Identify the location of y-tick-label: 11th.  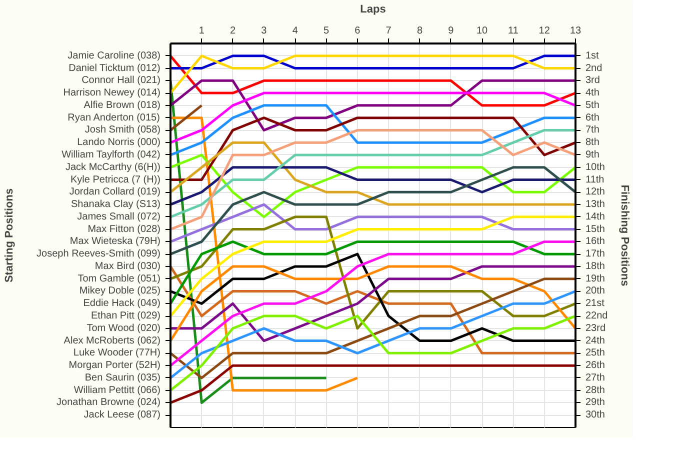
(595, 180).